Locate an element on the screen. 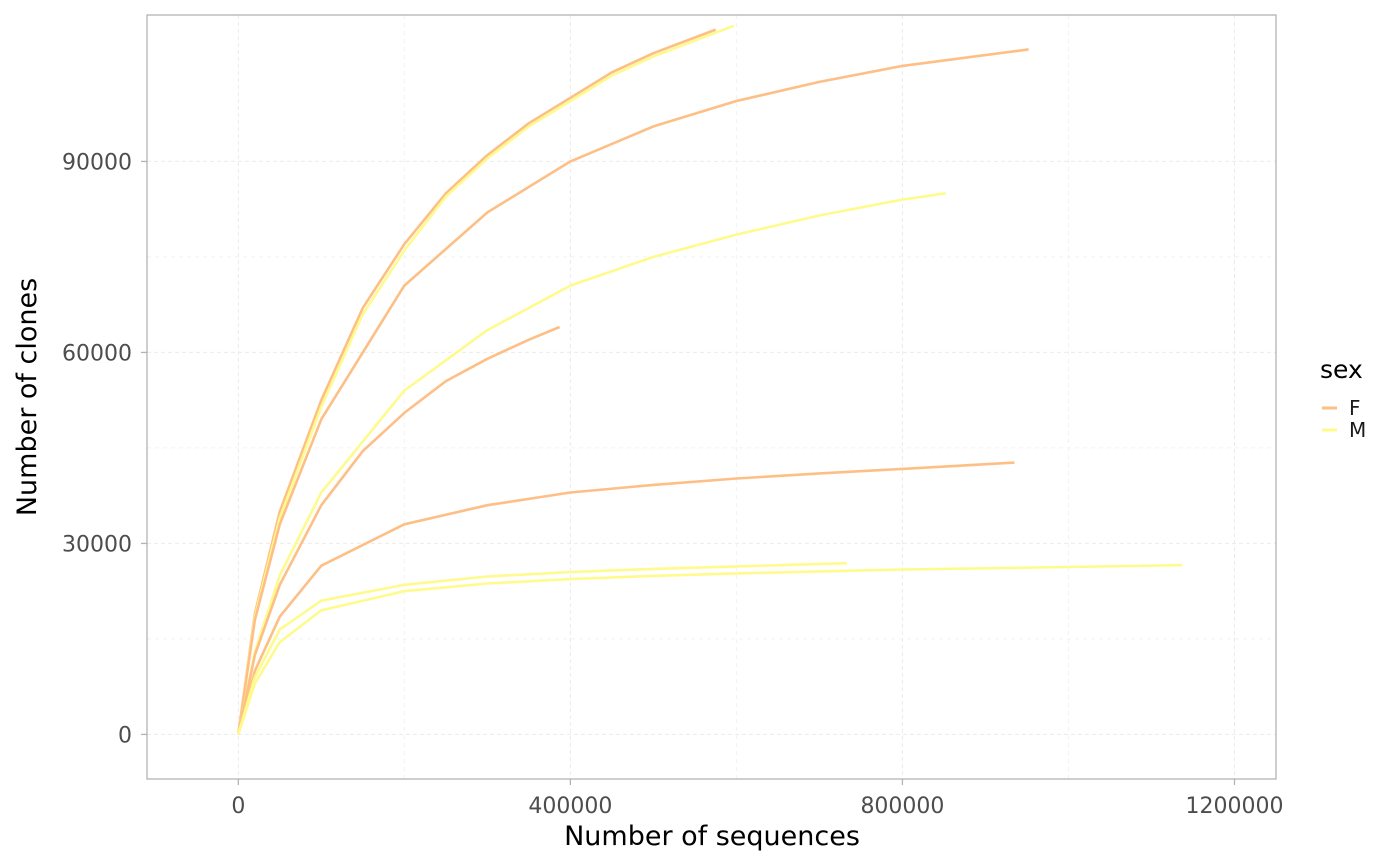  legend: sex F M is located at coordinates (1343, 398).